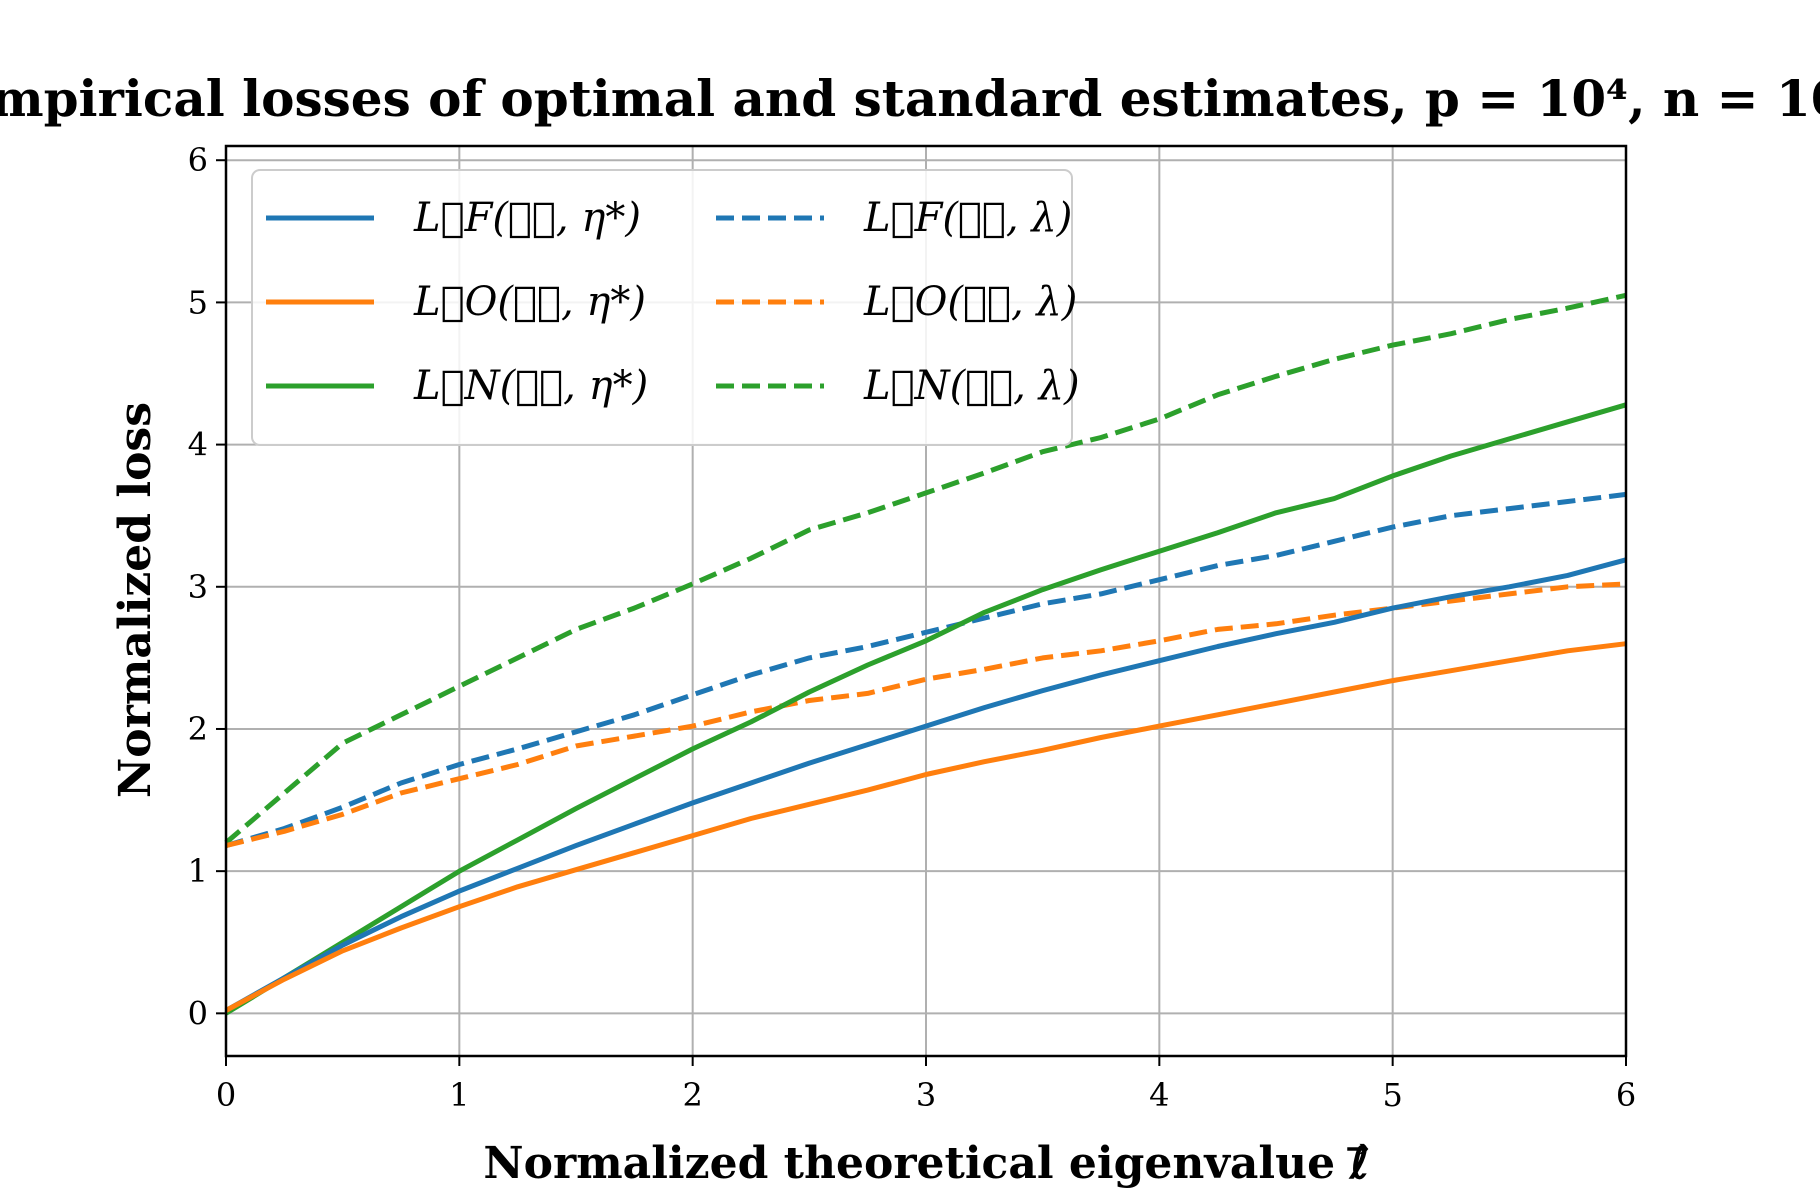 The height and width of the screenshot is (1200, 1820). I want to click on y-axis-label: Normalized loss, so click(135, 600).